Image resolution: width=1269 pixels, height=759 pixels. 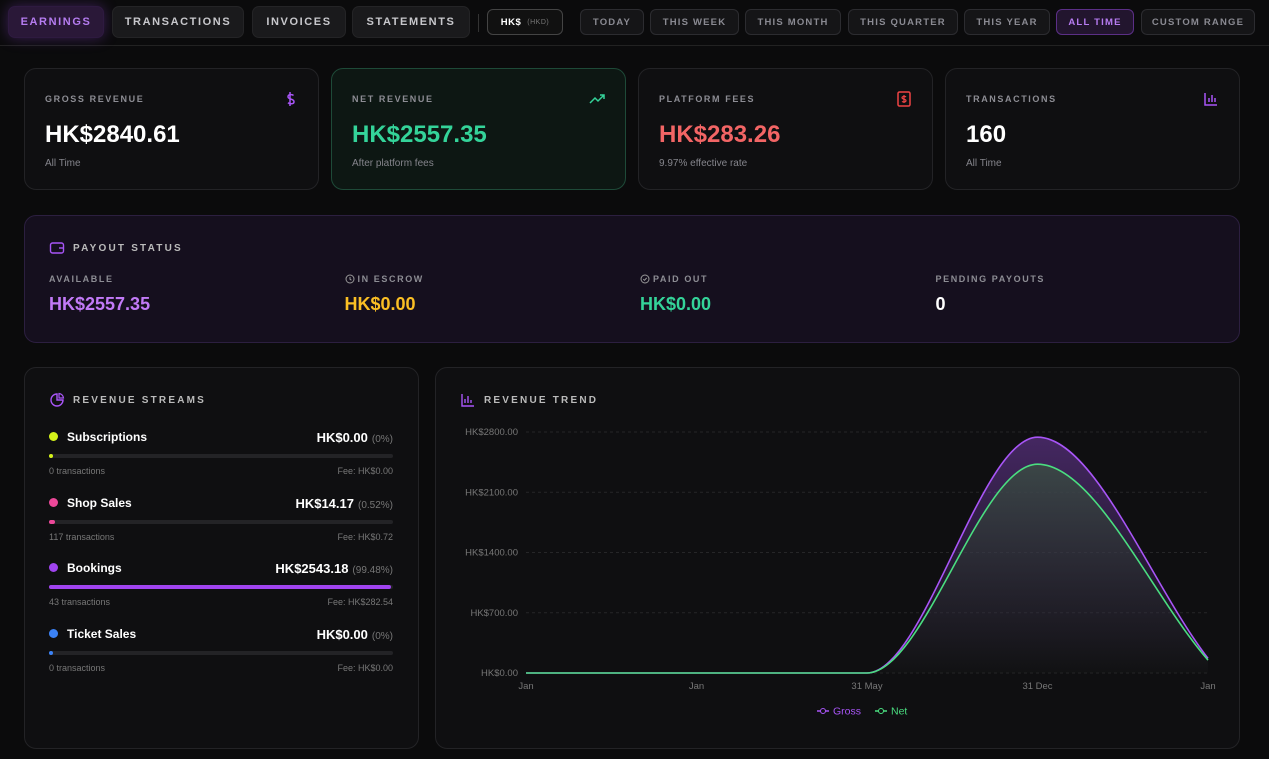 I want to click on currency: HK$, so click(x=511, y=22).